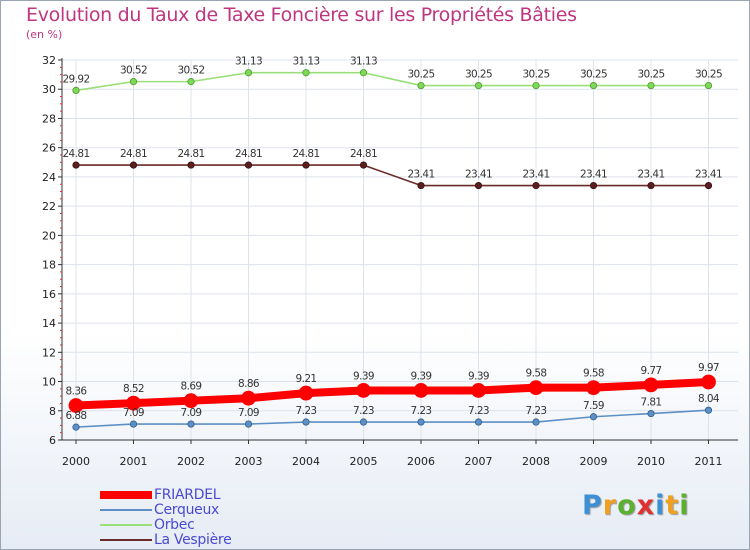  I want to click on y-tick-label: 26, so click(49, 148).